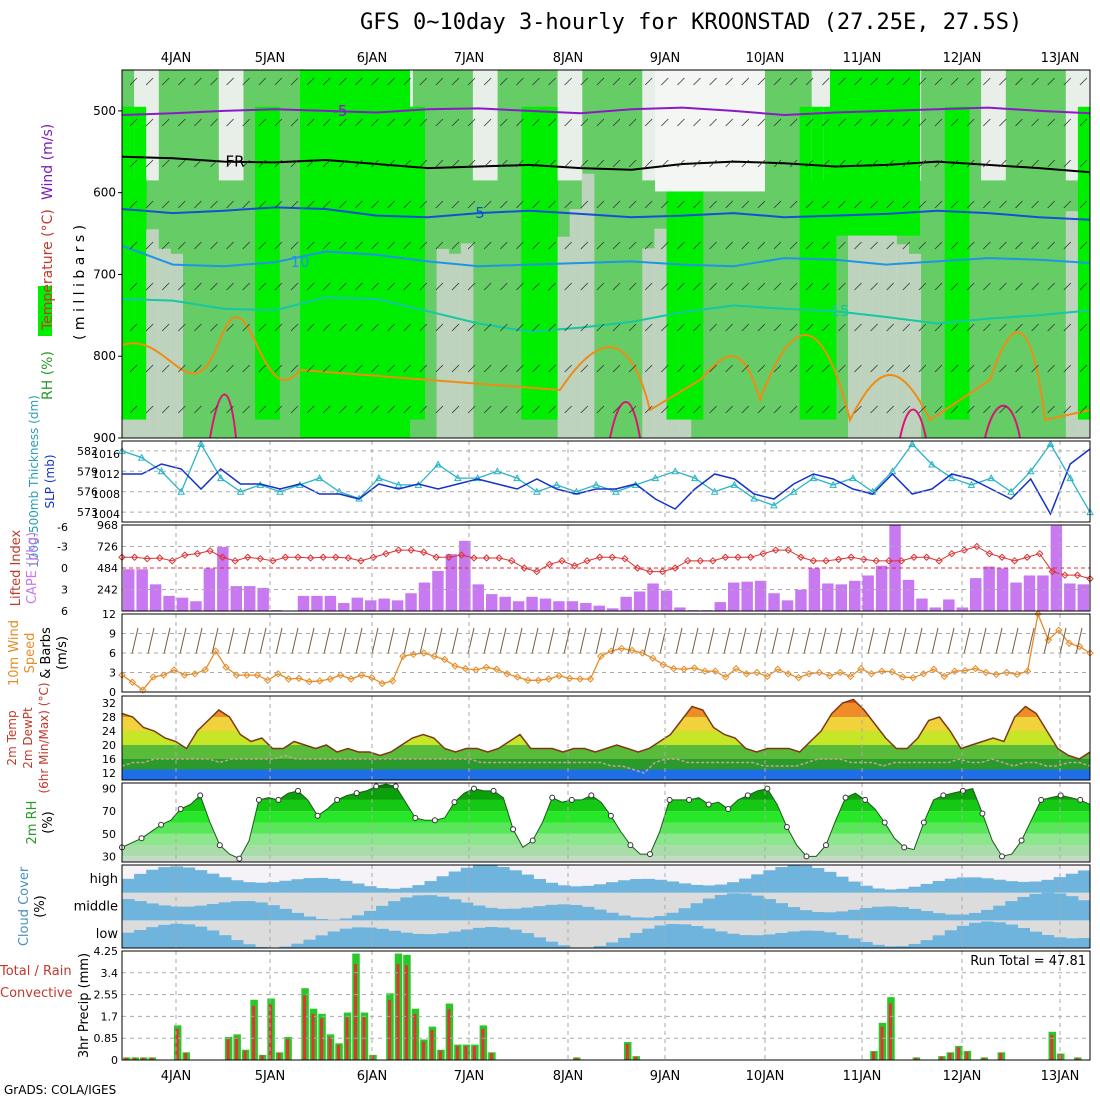 Image resolution: width=1100 pixels, height=1100 pixels. I want to click on rh-low-patch, so click(915, 345).